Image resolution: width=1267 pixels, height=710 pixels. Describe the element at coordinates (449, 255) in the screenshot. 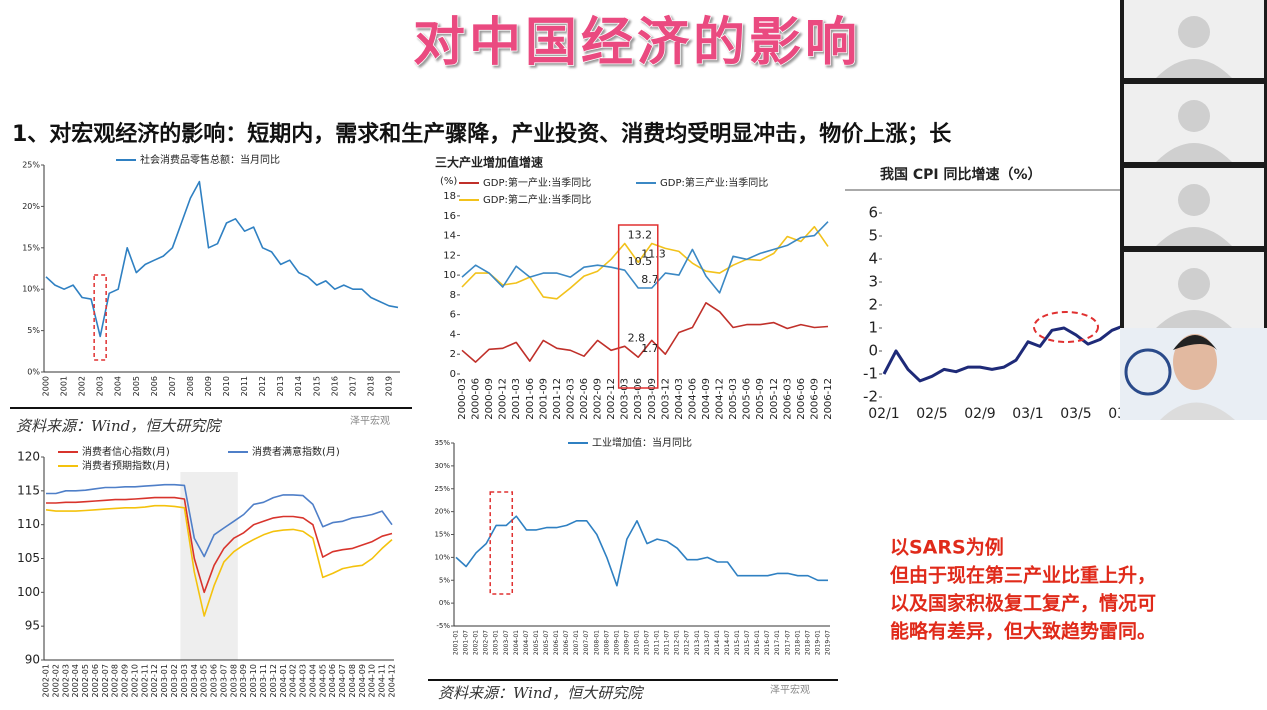

I see `y-tick-label: 12` at that location.